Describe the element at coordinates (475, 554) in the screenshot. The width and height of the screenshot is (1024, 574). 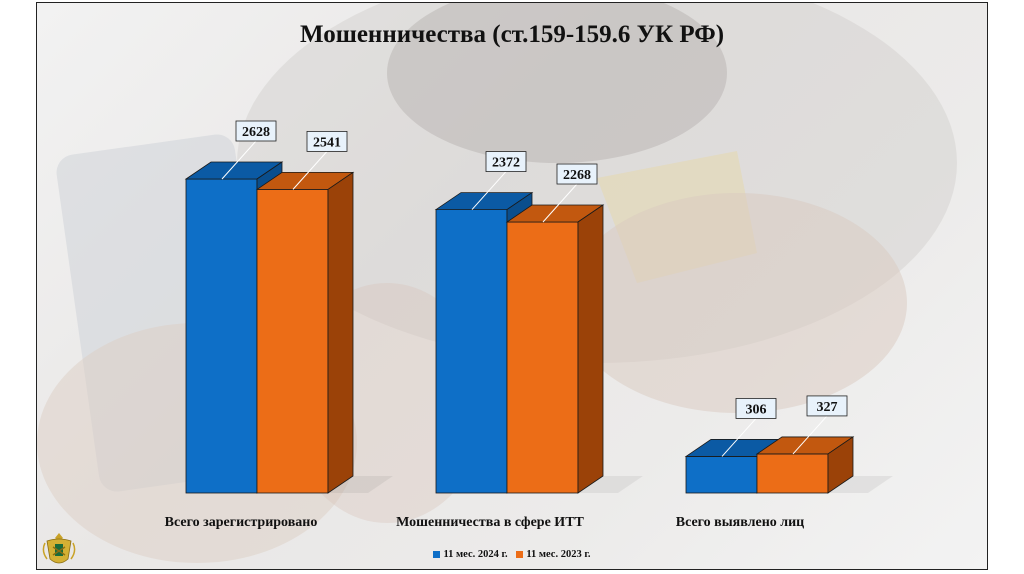
I see `legend-label-2024: 11 мес. 2024 г.` at that location.